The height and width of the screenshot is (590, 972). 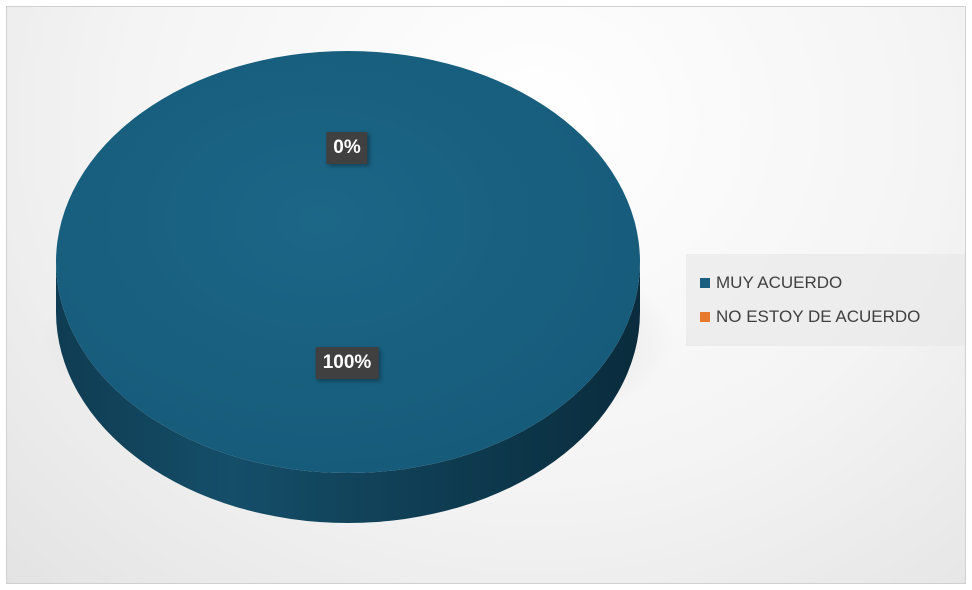 I want to click on data-label-no-estoy-de-acuerdo: 0%, so click(x=347, y=148).